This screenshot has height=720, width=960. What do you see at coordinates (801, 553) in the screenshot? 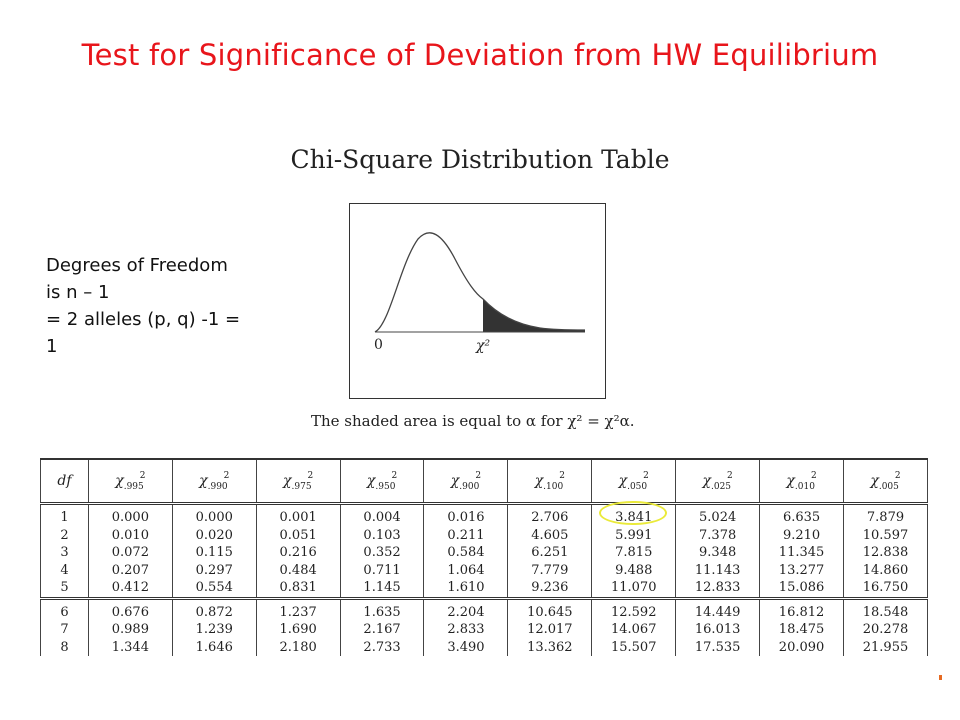
I see `table-cell: 11.345` at bounding box center [801, 553].